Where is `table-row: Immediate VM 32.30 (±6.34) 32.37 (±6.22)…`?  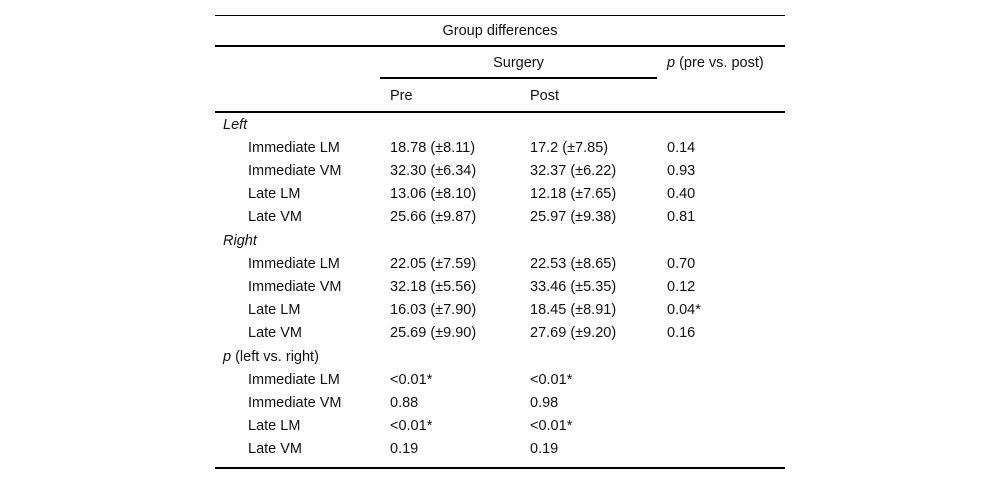
table-row: Immediate VM 32.30 (±6.34) 32.37 (±6.22)… is located at coordinates (500, 171).